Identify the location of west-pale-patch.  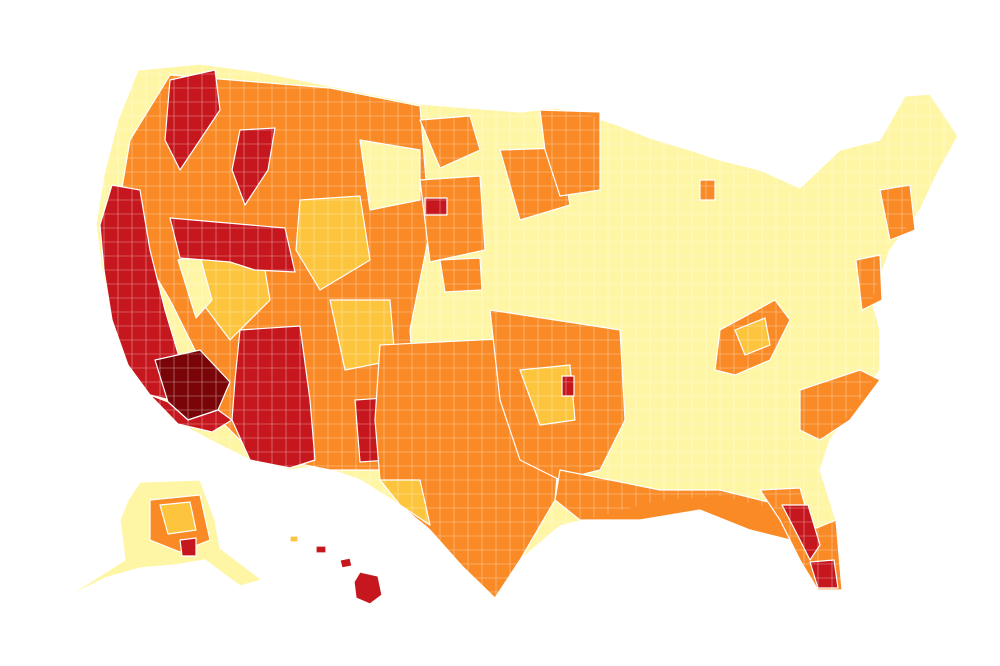
(390, 175).